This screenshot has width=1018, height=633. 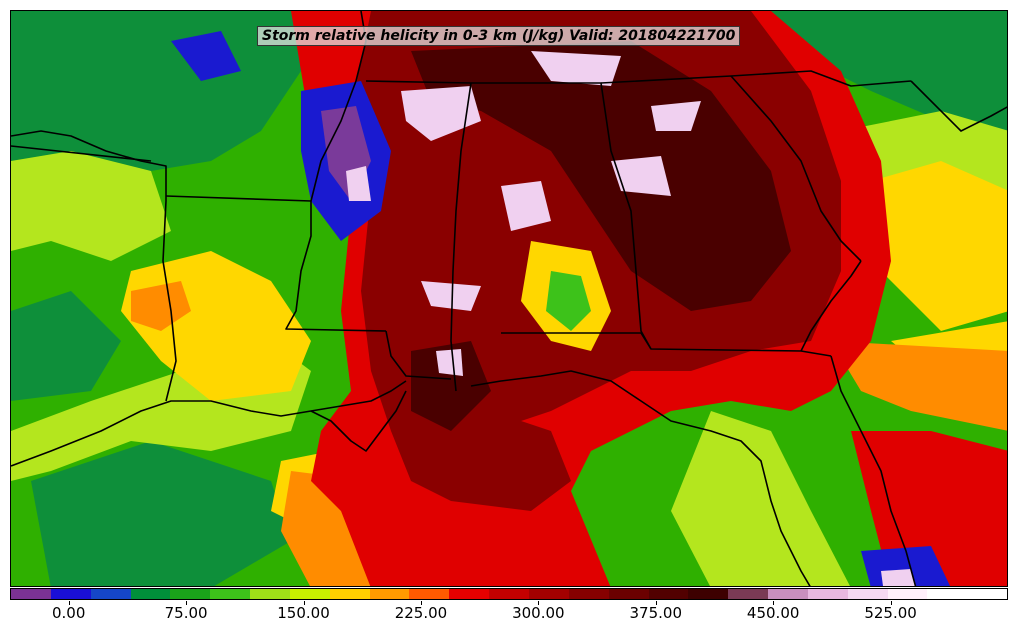 What do you see at coordinates (451, 386) in the screenshot?
I see `field-maroon-core-s` at bounding box center [451, 386].